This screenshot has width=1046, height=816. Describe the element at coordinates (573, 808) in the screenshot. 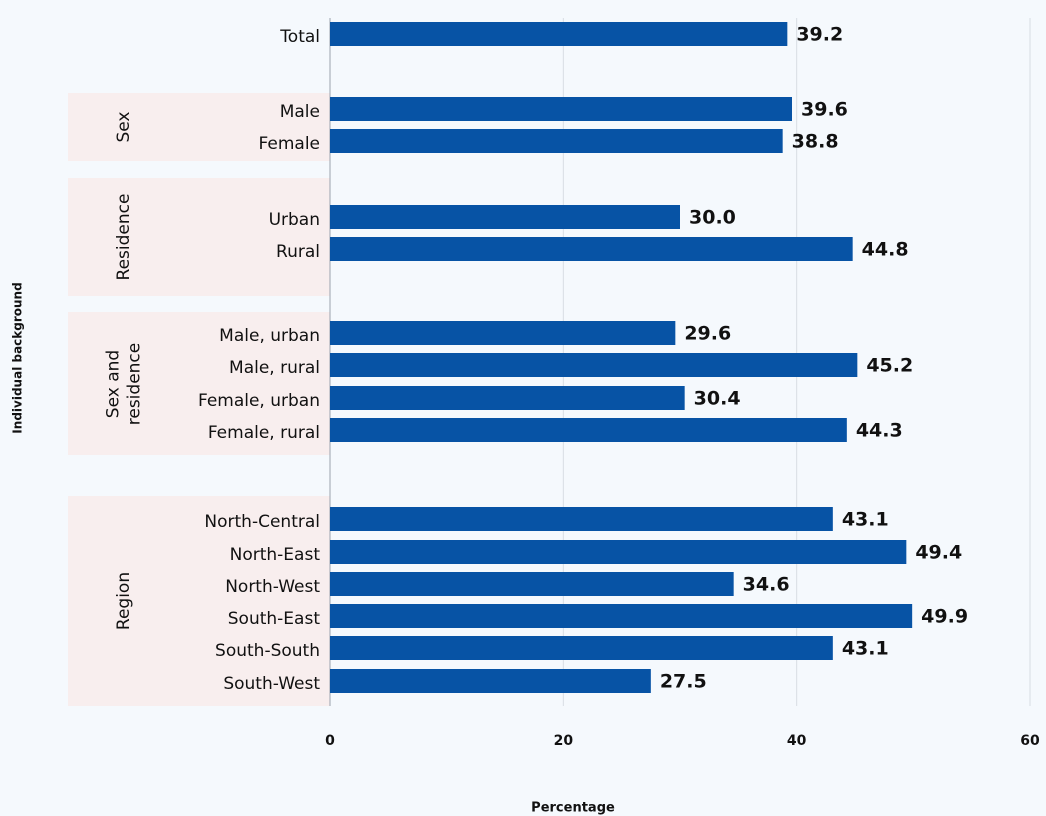

I see `x-axis-title: Percentage` at that location.